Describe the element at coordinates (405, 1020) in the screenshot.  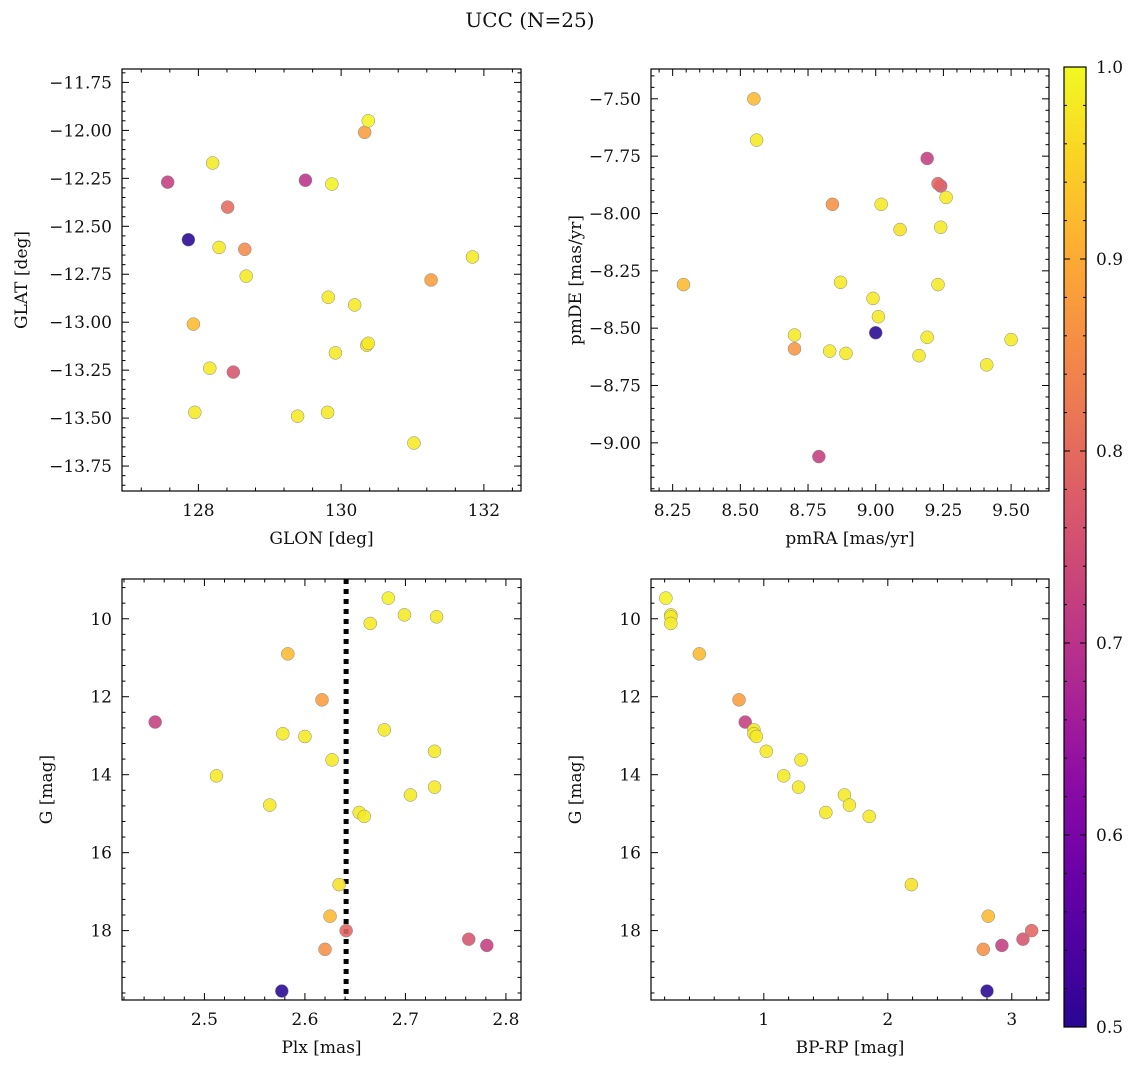
I see `x-tick-label: 2.7` at that location.